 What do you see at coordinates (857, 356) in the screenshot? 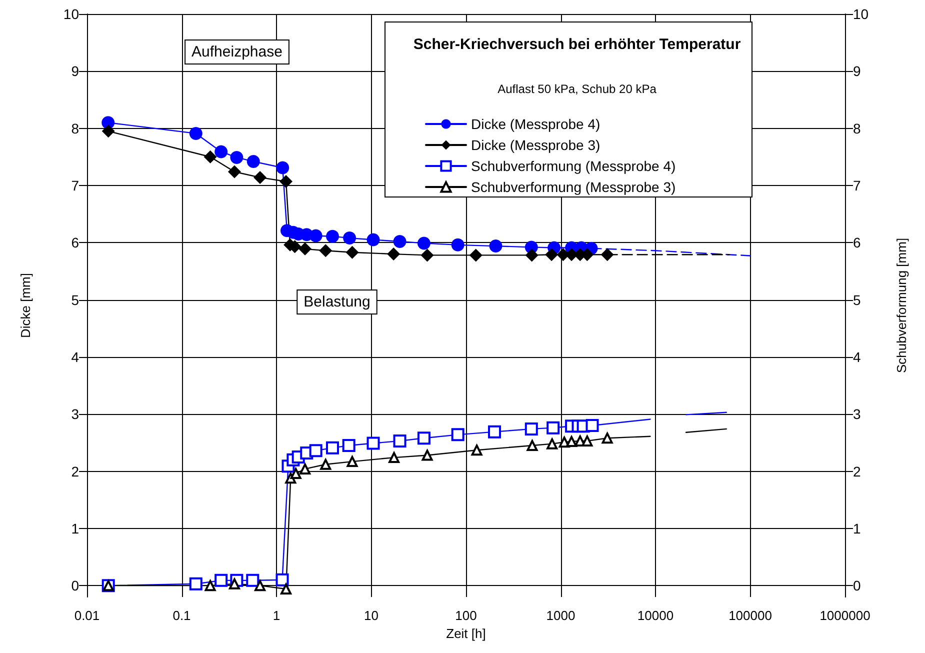
I see `y2-tick-label: 4` at bounding box center [857, 356].